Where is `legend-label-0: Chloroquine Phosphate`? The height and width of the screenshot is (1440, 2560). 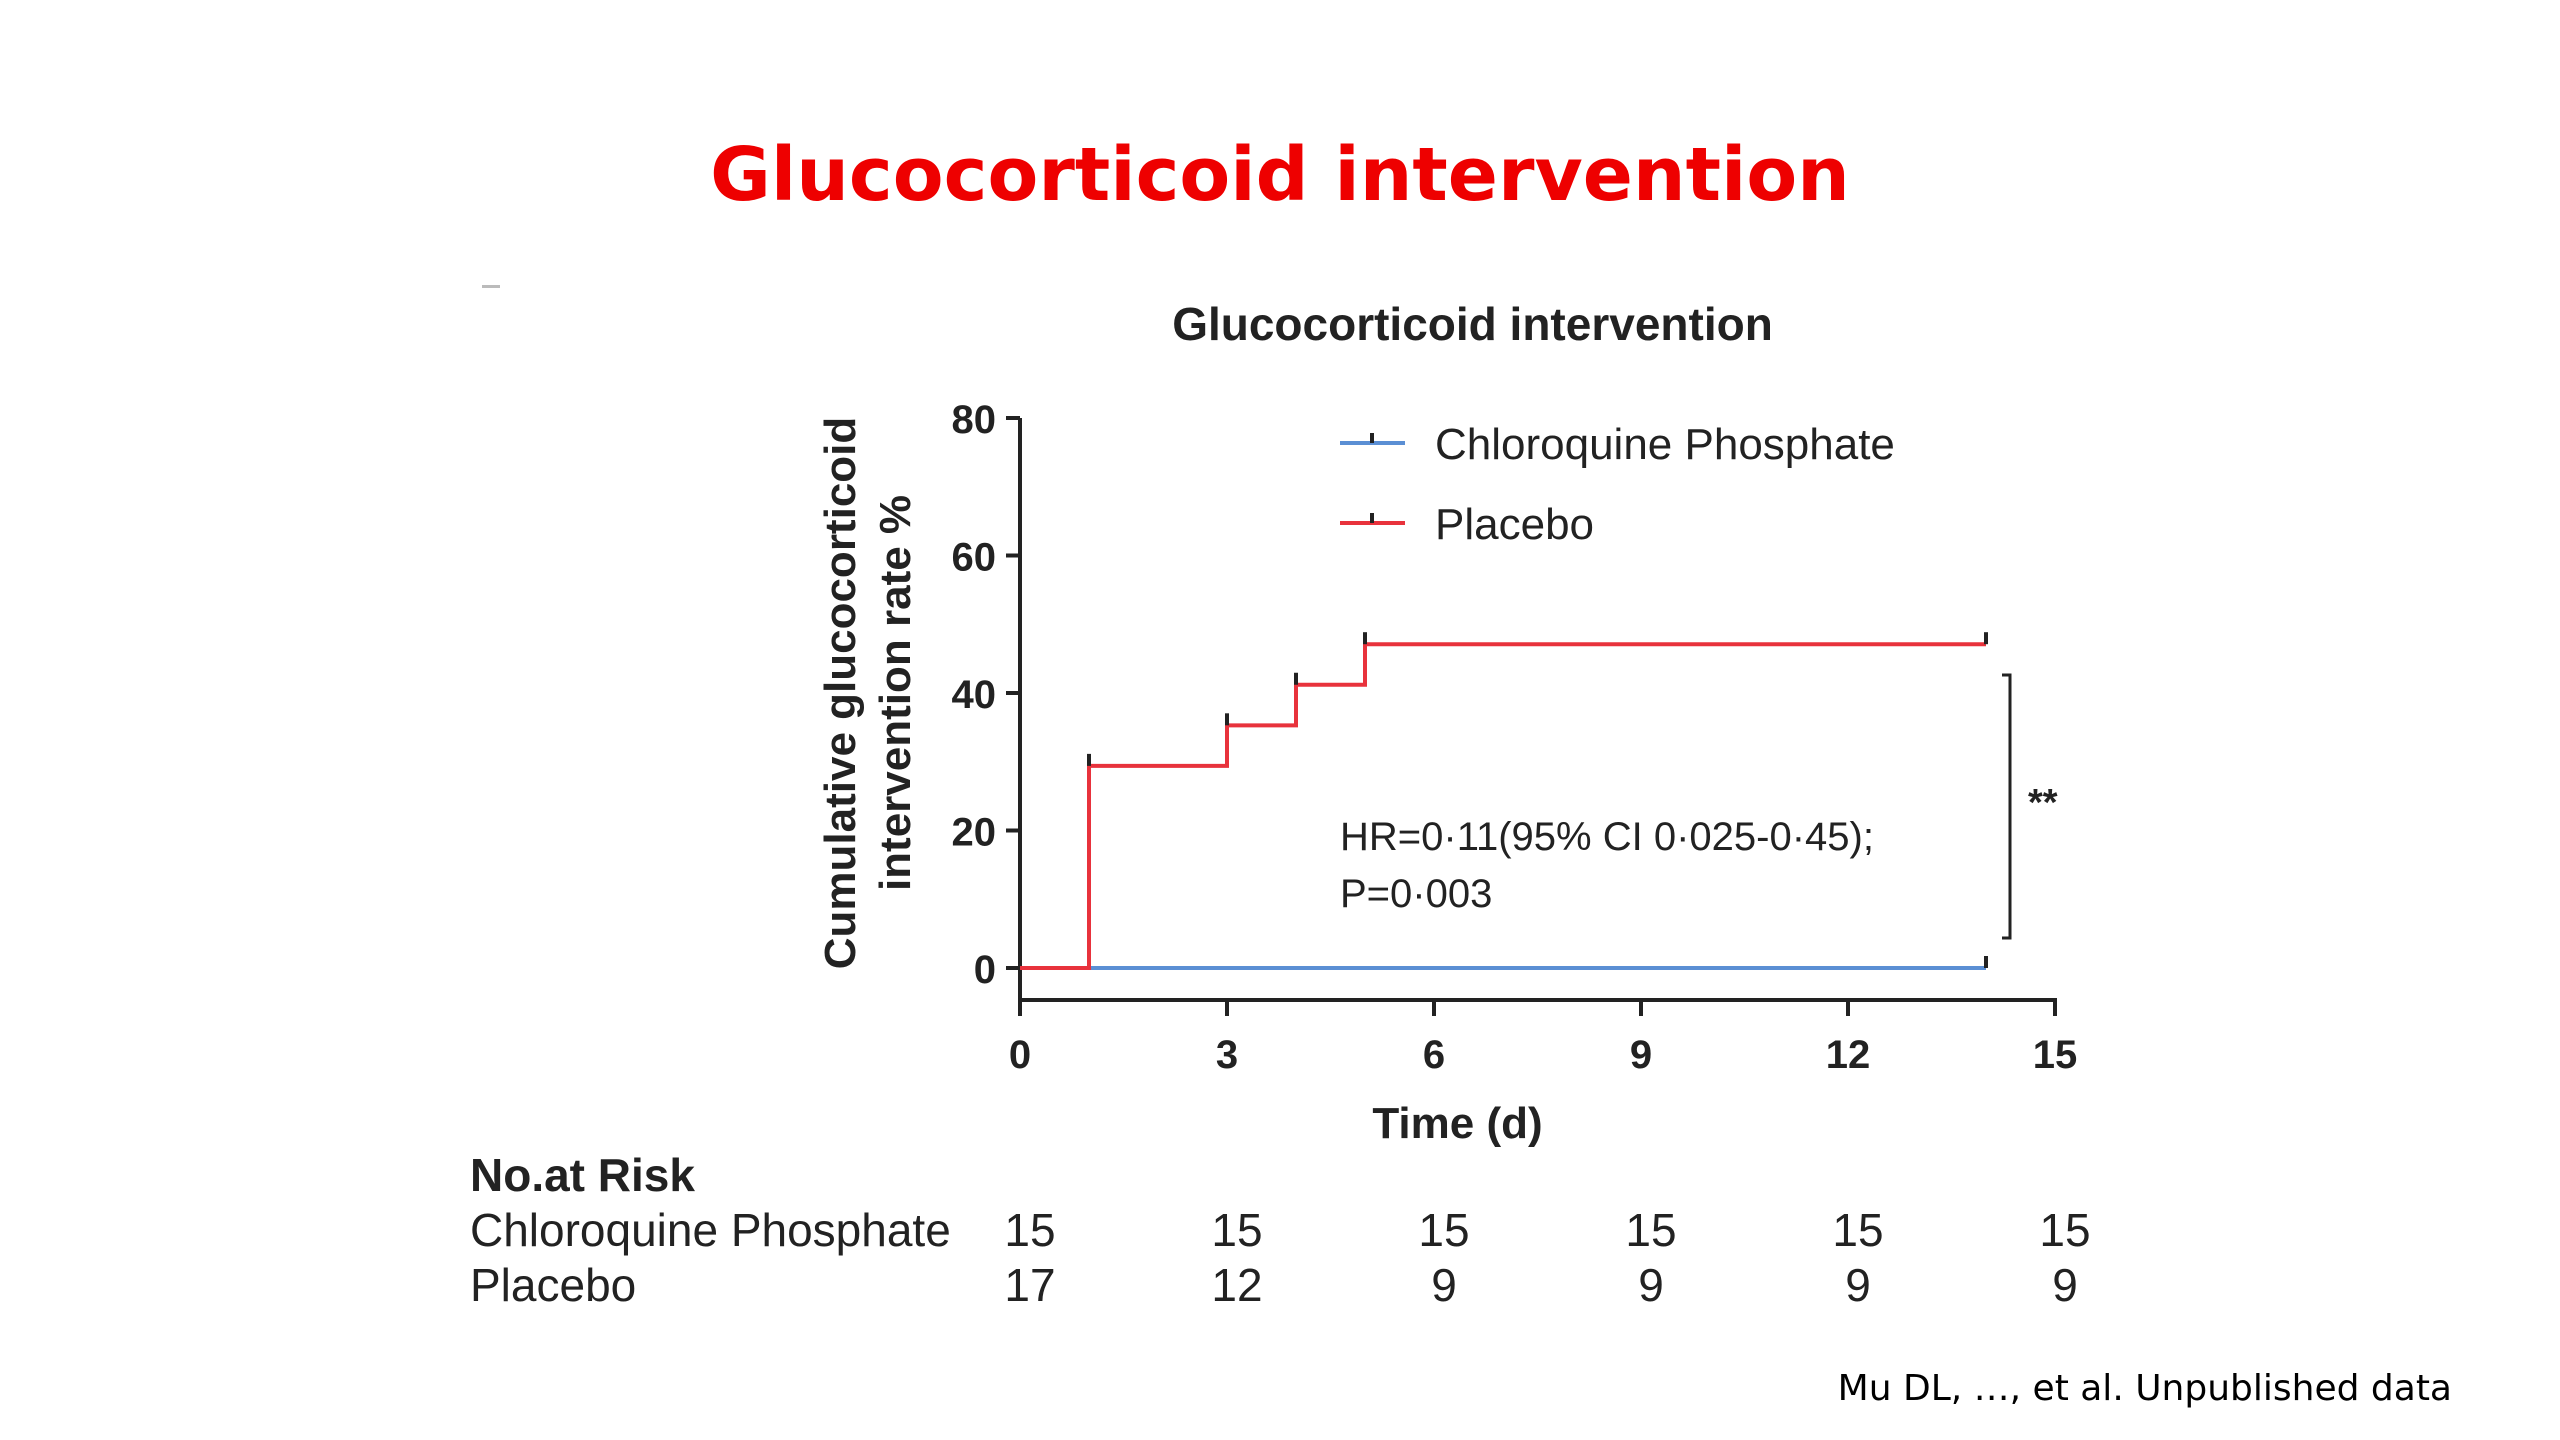
legend-label-0: Chloroquine Phosphate is located at coordinates (1665, 444).